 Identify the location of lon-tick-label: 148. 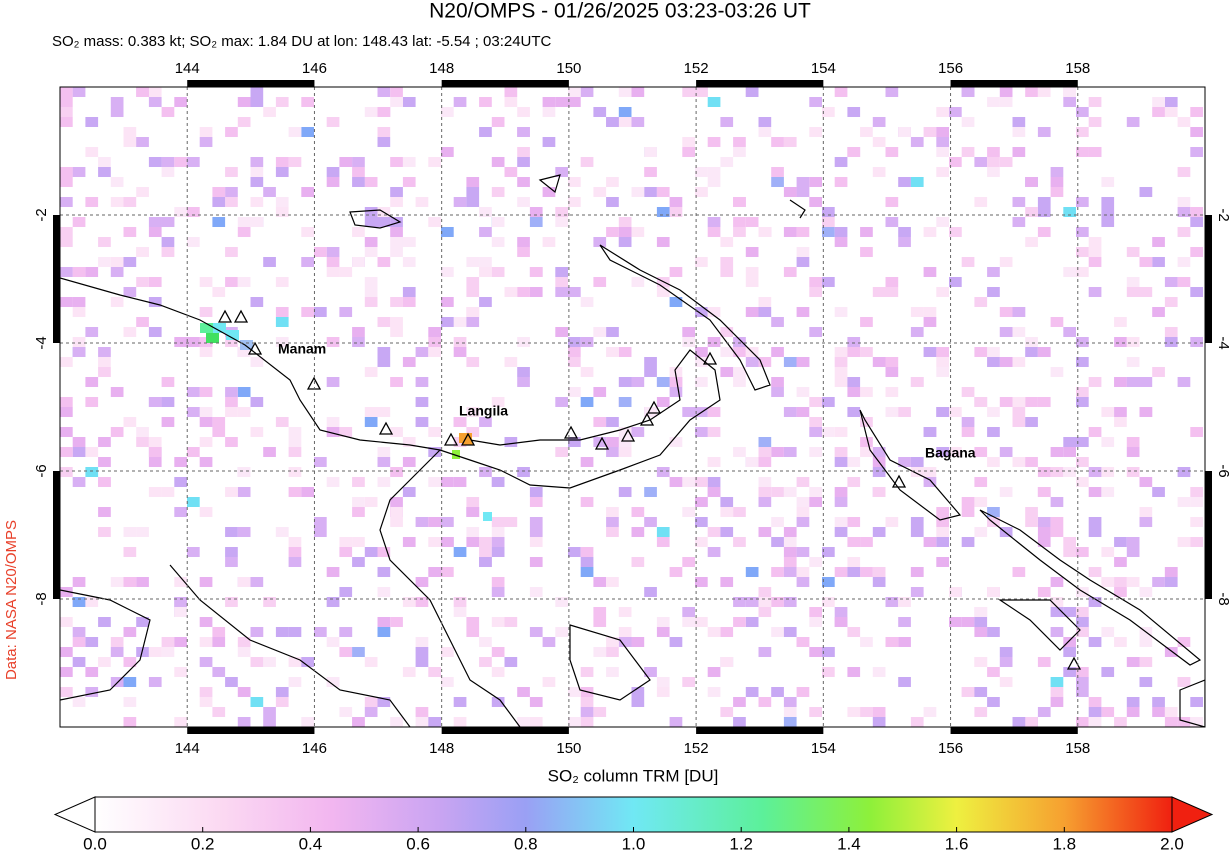
(441, 68).